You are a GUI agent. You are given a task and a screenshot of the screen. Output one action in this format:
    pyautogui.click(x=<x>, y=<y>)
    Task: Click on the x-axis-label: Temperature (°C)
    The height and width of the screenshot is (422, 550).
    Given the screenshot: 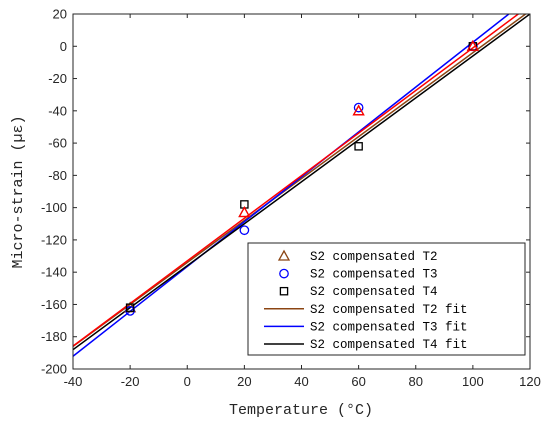 What is the action you would take?
    pyautogui.click(x=301, y=410)
    